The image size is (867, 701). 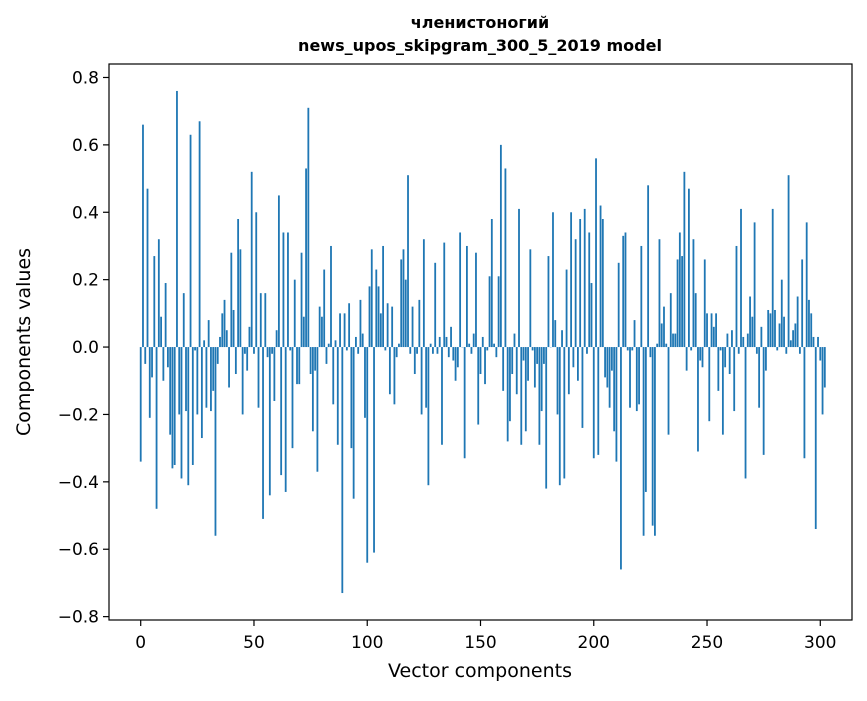 What do you see at coordinates (480, 643) in the screenshot?
I see `x-tick-label: 150` at bounding box center [480, 643].